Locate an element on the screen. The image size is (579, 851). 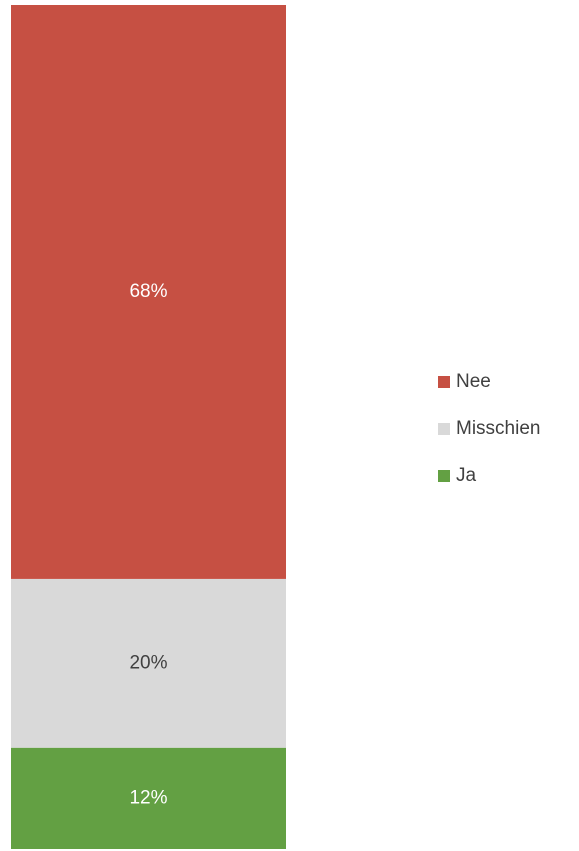
legend-label: Ja is located at coordinates (466, 475).